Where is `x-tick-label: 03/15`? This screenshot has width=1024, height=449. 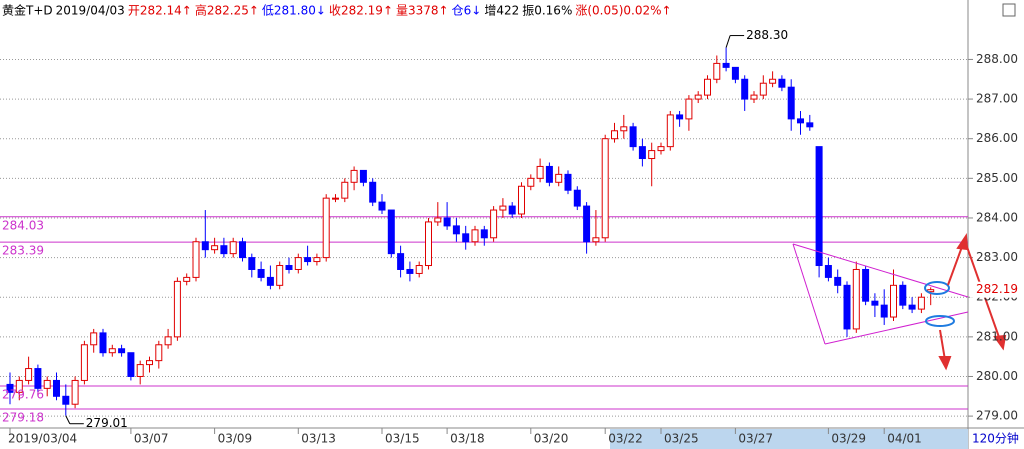 x-tick-label: 03/15 is located at coordinates (402, 439).